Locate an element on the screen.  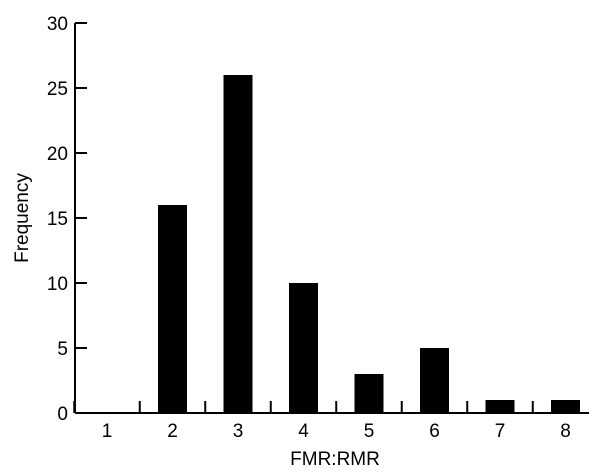
x-tick-label-3: 3 is located at coordinates (238, 431).